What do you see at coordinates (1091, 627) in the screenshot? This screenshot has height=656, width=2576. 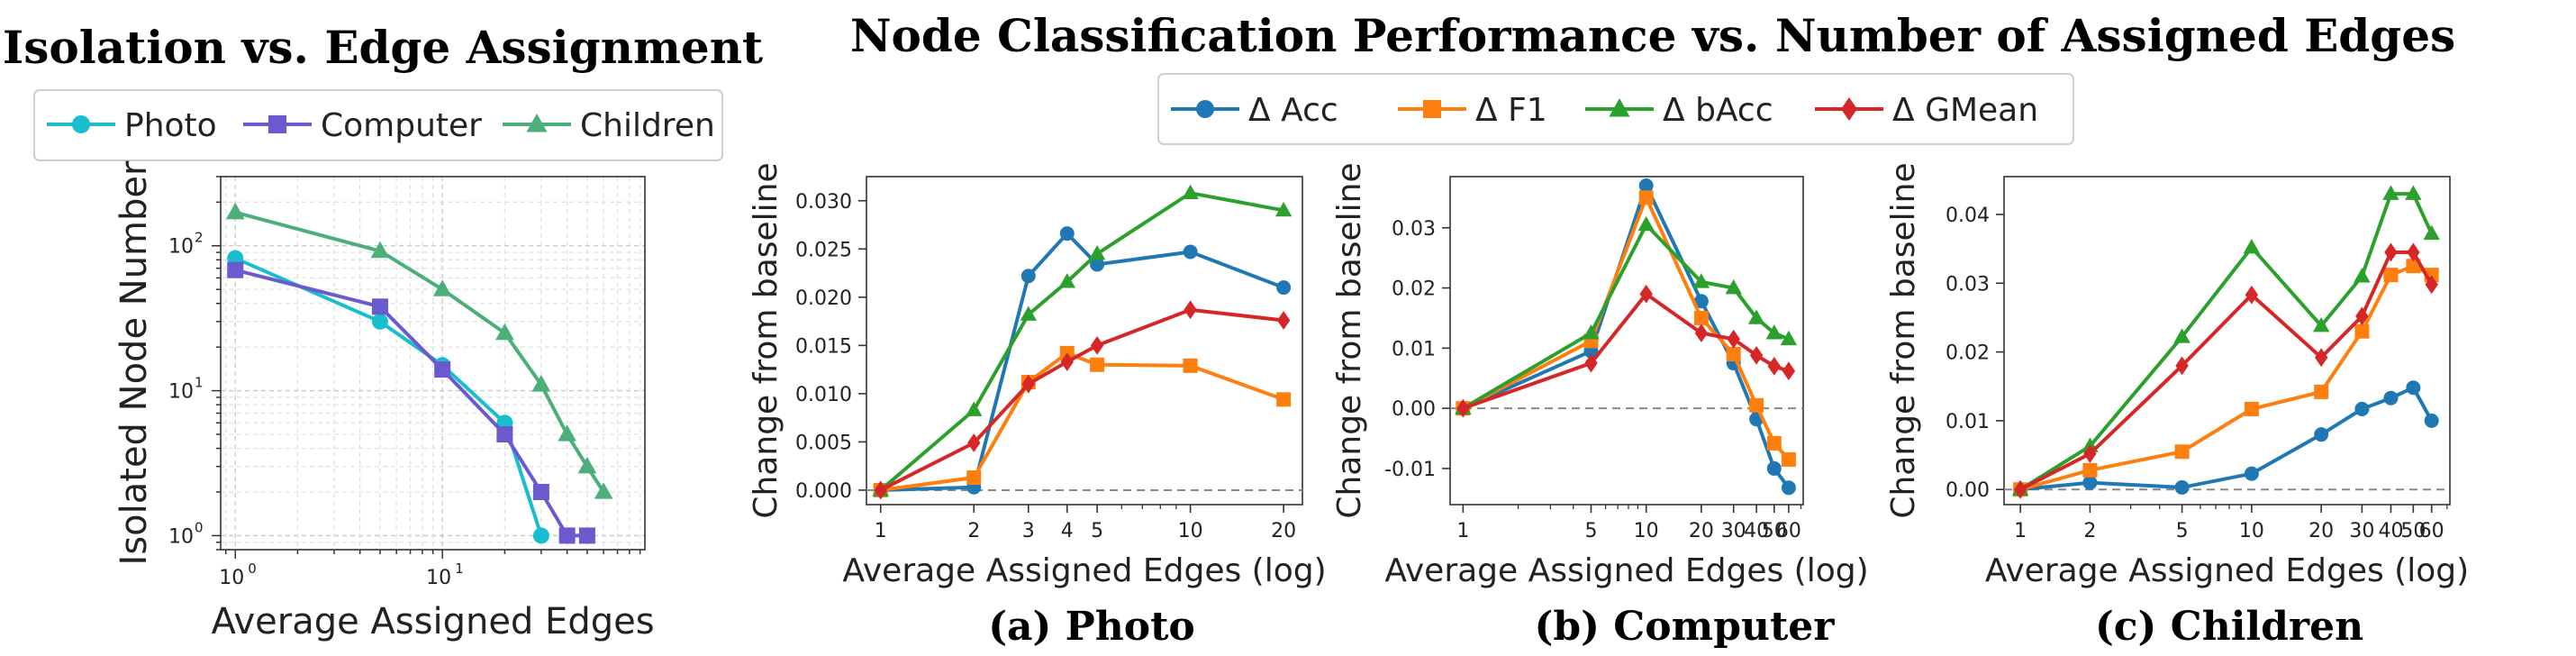 I see `subplot-caption: (a) Photo` at bounding box center [1091, 627].